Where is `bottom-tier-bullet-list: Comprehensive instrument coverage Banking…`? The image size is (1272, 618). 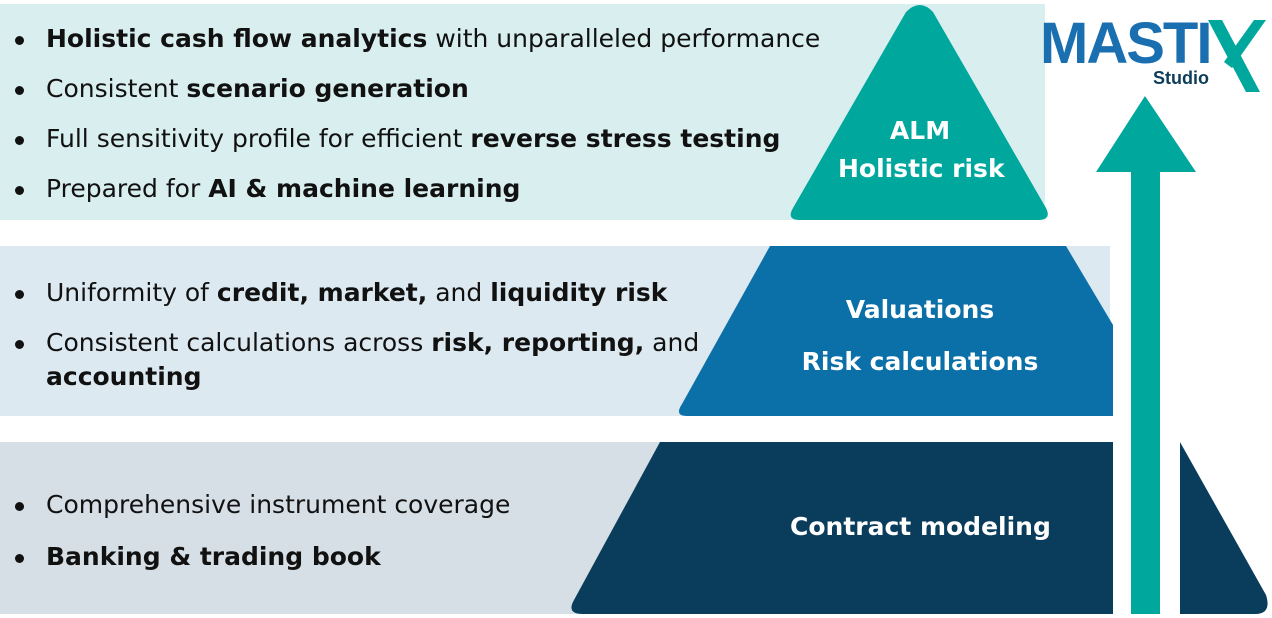 bottom-tier-bullet-list: Comprehensive instrument coverage Banking… is located at coordinates (255, 540).